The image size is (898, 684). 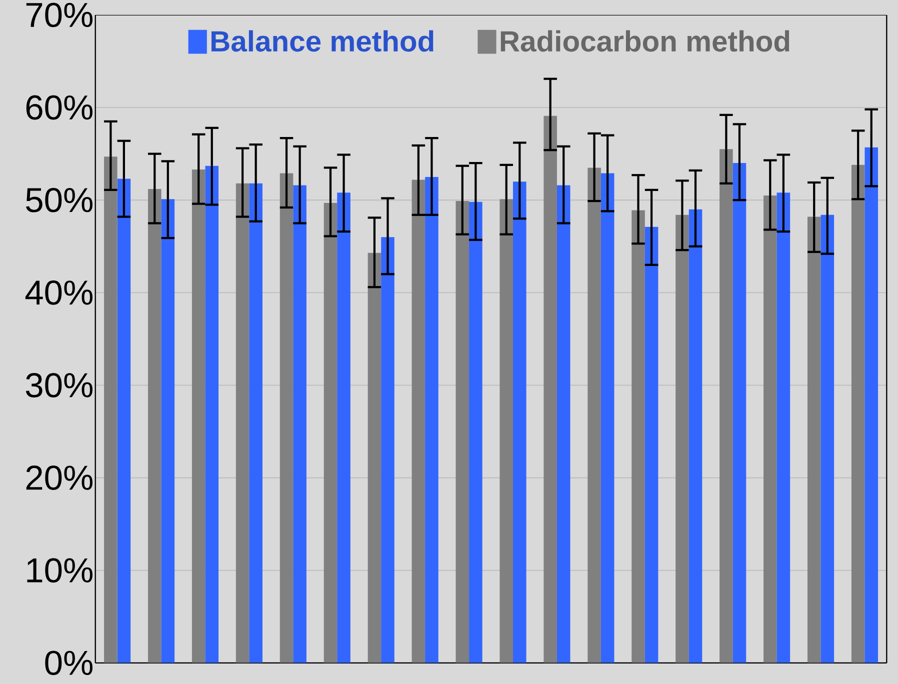 I want to click on y-tick-label: 60%, so click(x=59, y=107).